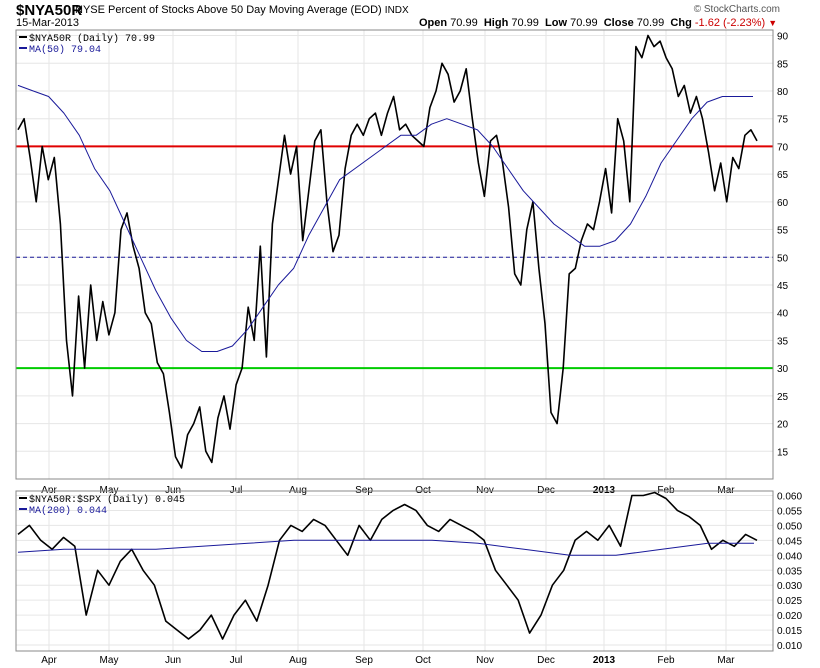 This screenshot has width=820, height=668. What do you see at coordinates (49, 10) in the screenshot?
I see `symbol-title: $NYA50R` at bounding box center [49, 10].